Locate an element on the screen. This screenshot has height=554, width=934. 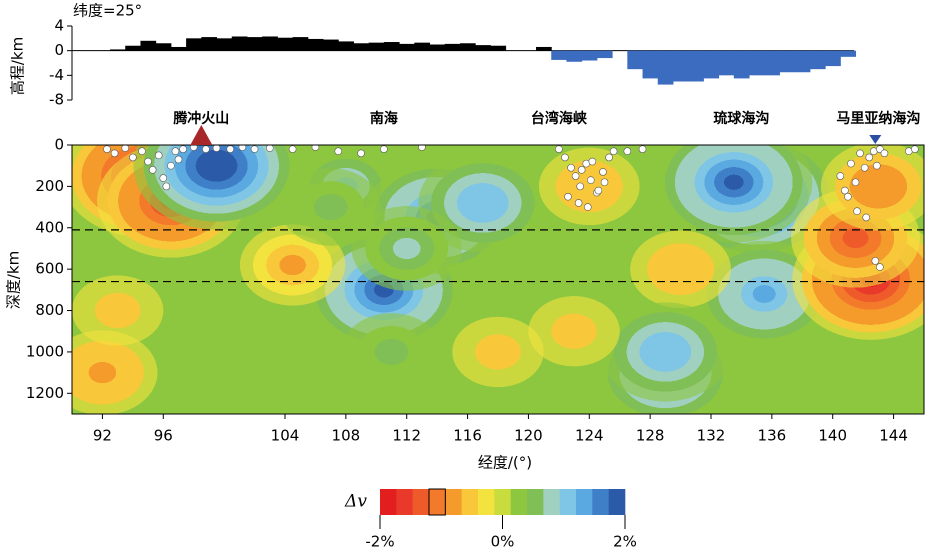
region-label: 马里亚纳海沟 is located at coordinates (878, 118).